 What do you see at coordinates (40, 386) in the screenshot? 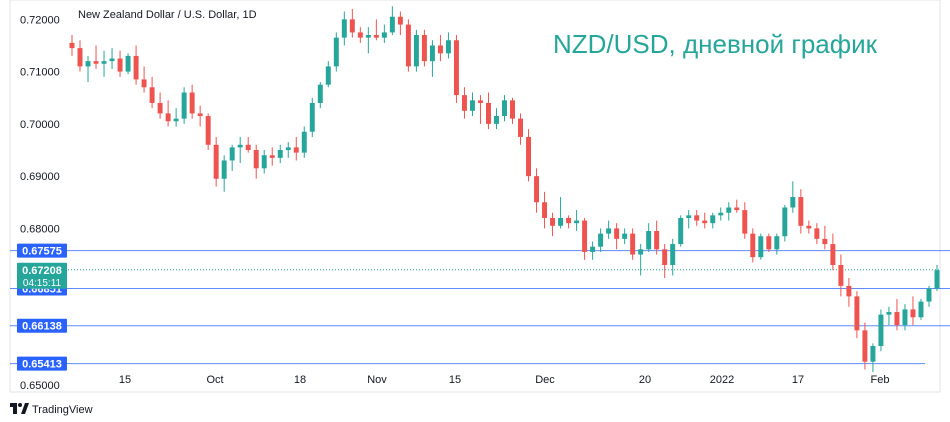
I see `y-tick-label: 0.65000` at bounding box center [40, 386].